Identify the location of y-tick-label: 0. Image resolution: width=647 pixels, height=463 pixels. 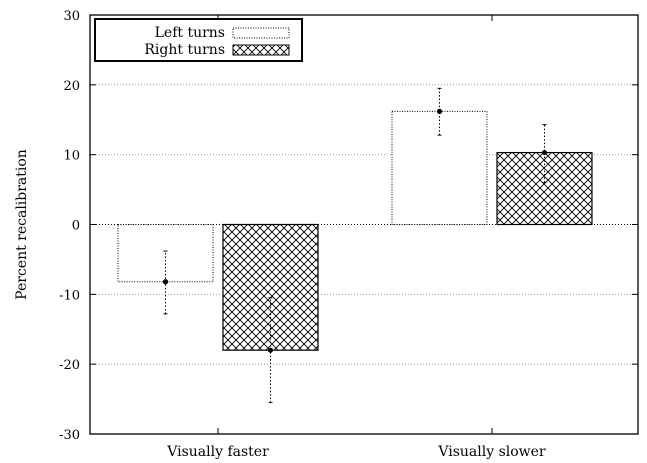
(76, 226).